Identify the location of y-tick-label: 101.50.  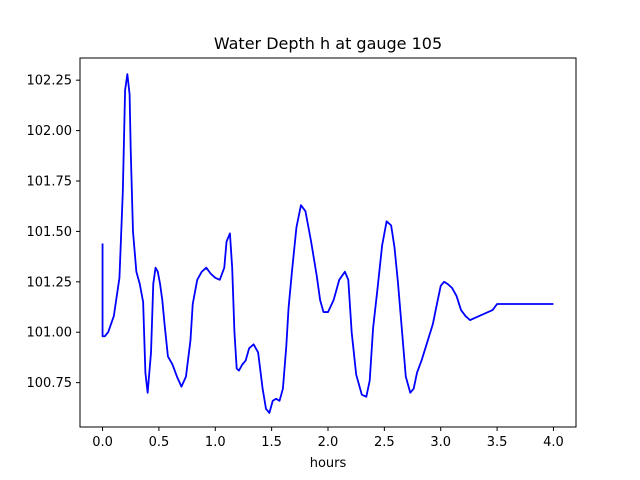
(50, 232).